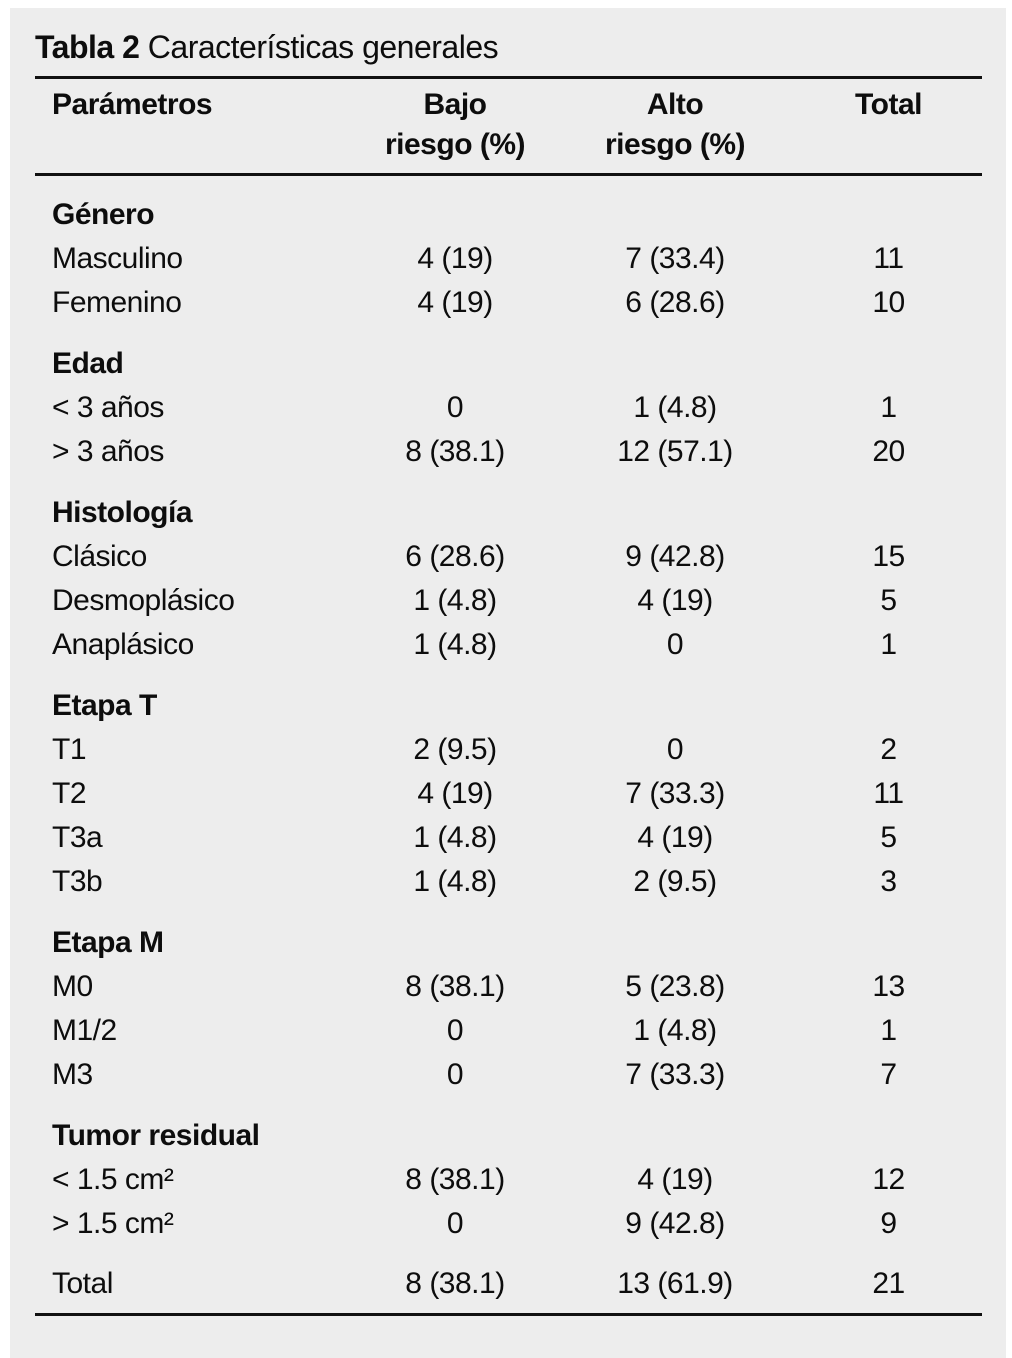 The width and height of the screenshot is (1012, 1358). I want to click on row-label: Clásico, so click(99, 556).